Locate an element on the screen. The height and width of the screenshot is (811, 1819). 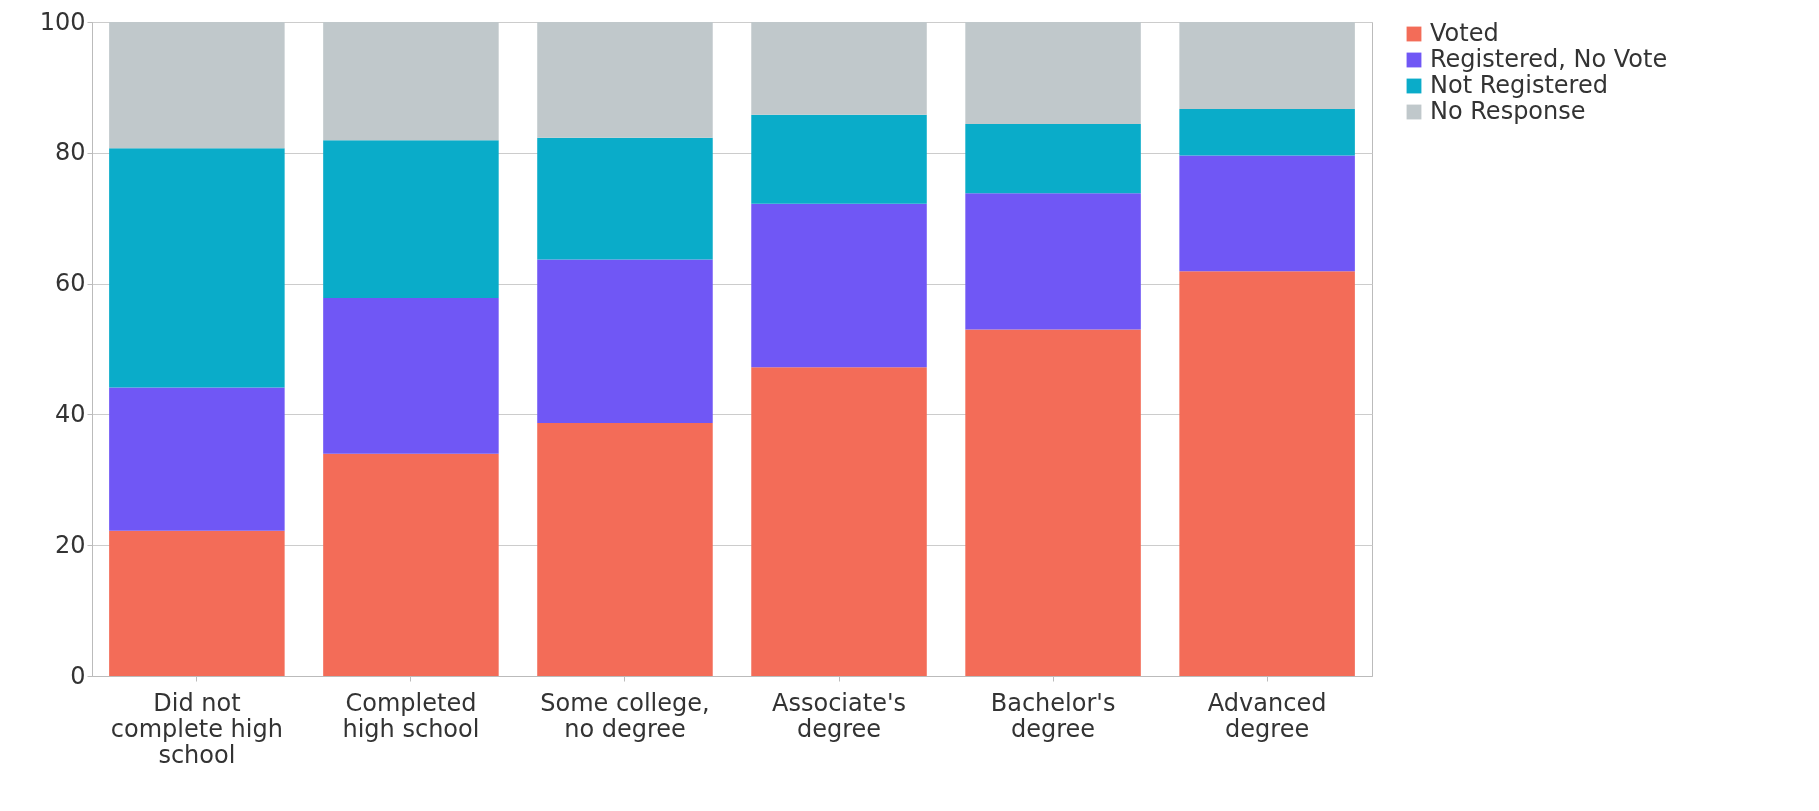
y-tick-label: 0 is located at coordinates (78, 675).